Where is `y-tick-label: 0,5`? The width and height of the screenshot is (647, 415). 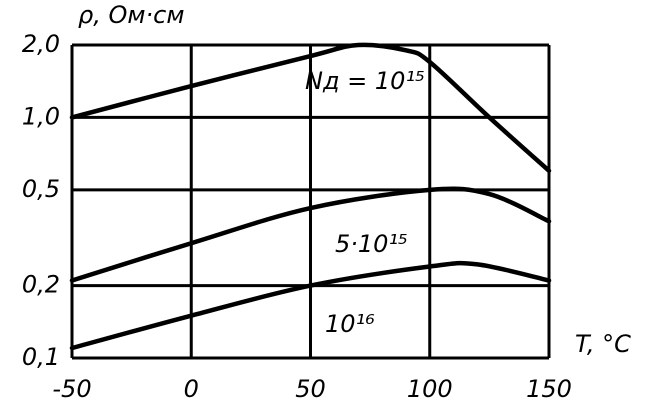
y-tick-label: 0,5 is located at coordinates (41, 189).